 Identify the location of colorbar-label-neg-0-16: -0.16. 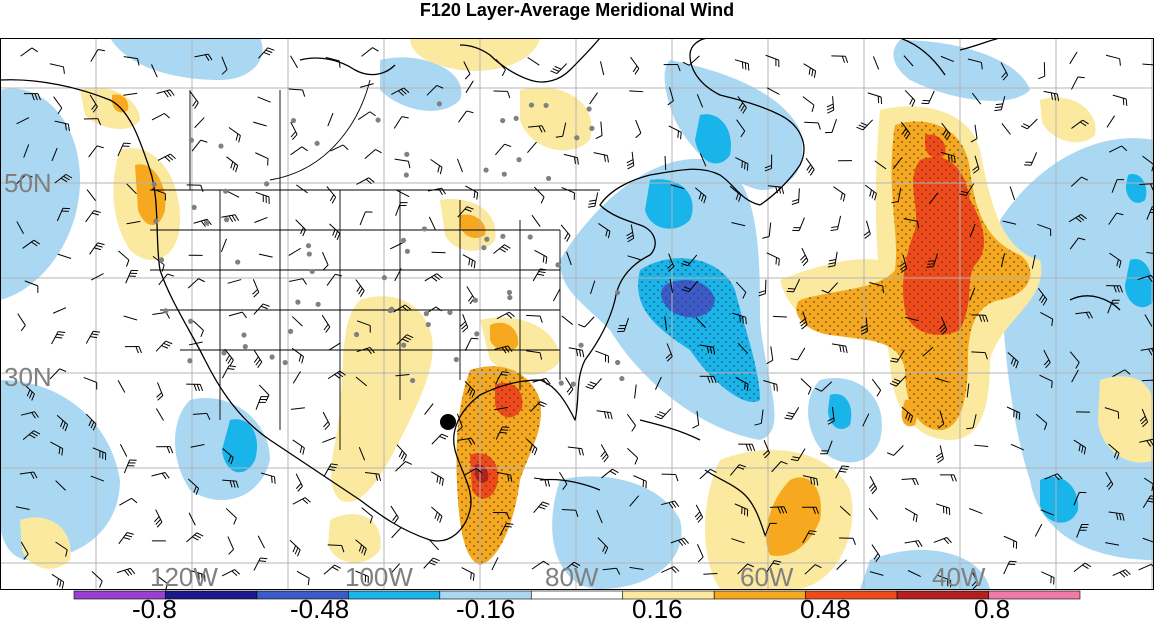
(485, 609).